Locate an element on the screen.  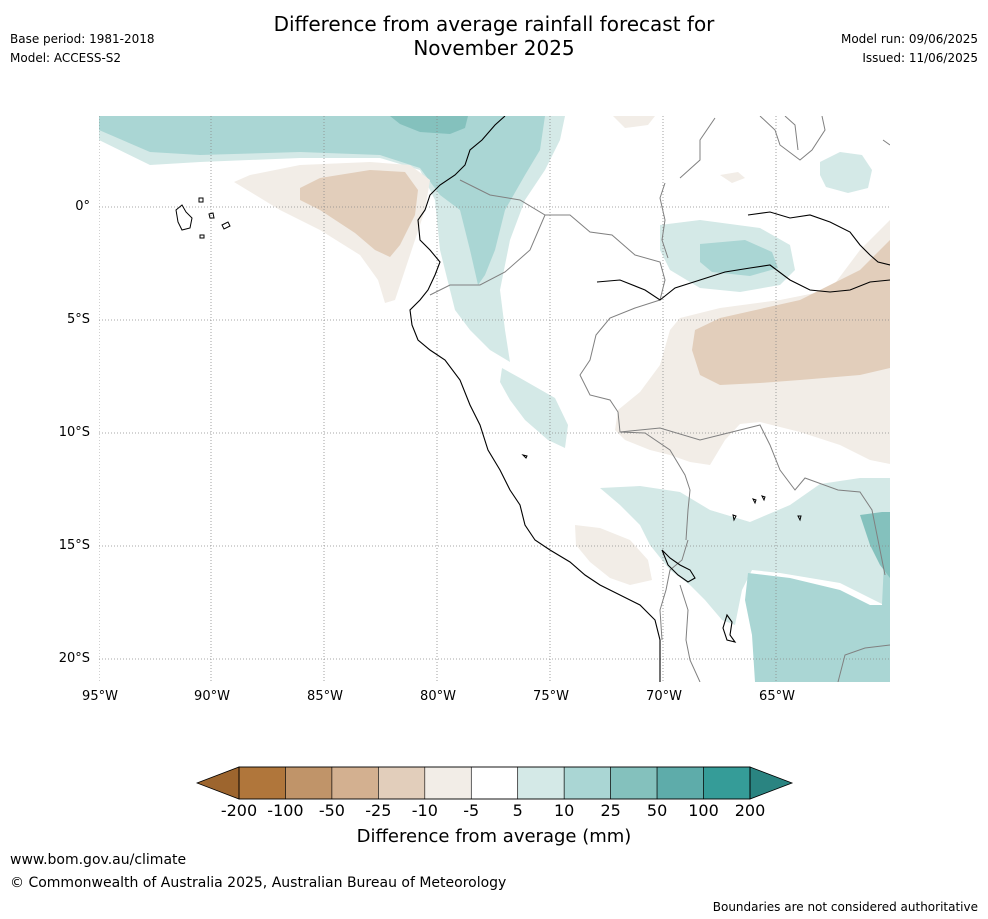
colorbar-frame is located at coordinates (494, 783).